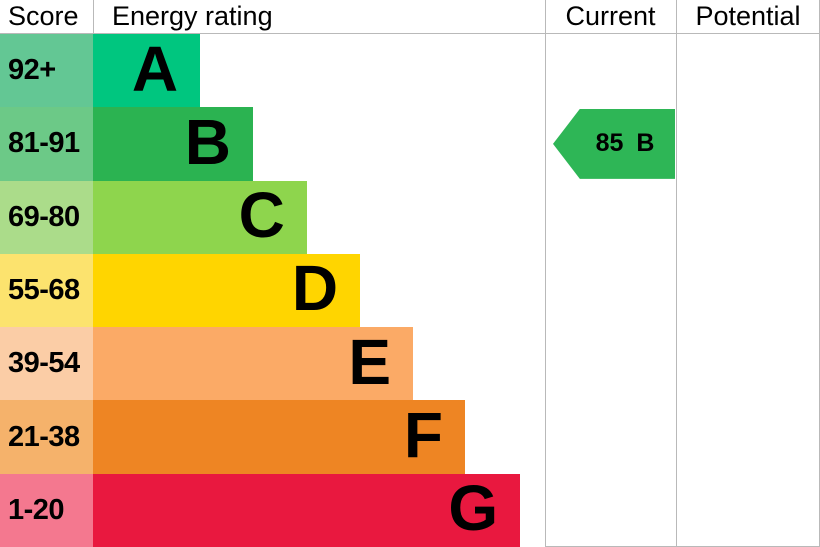 The width and height of the screenshot is (820, 547). What do you see at coordinates (46, 364) in the screenshot?
I see `score-cell: 39-54` at bounding box center [46, 364].